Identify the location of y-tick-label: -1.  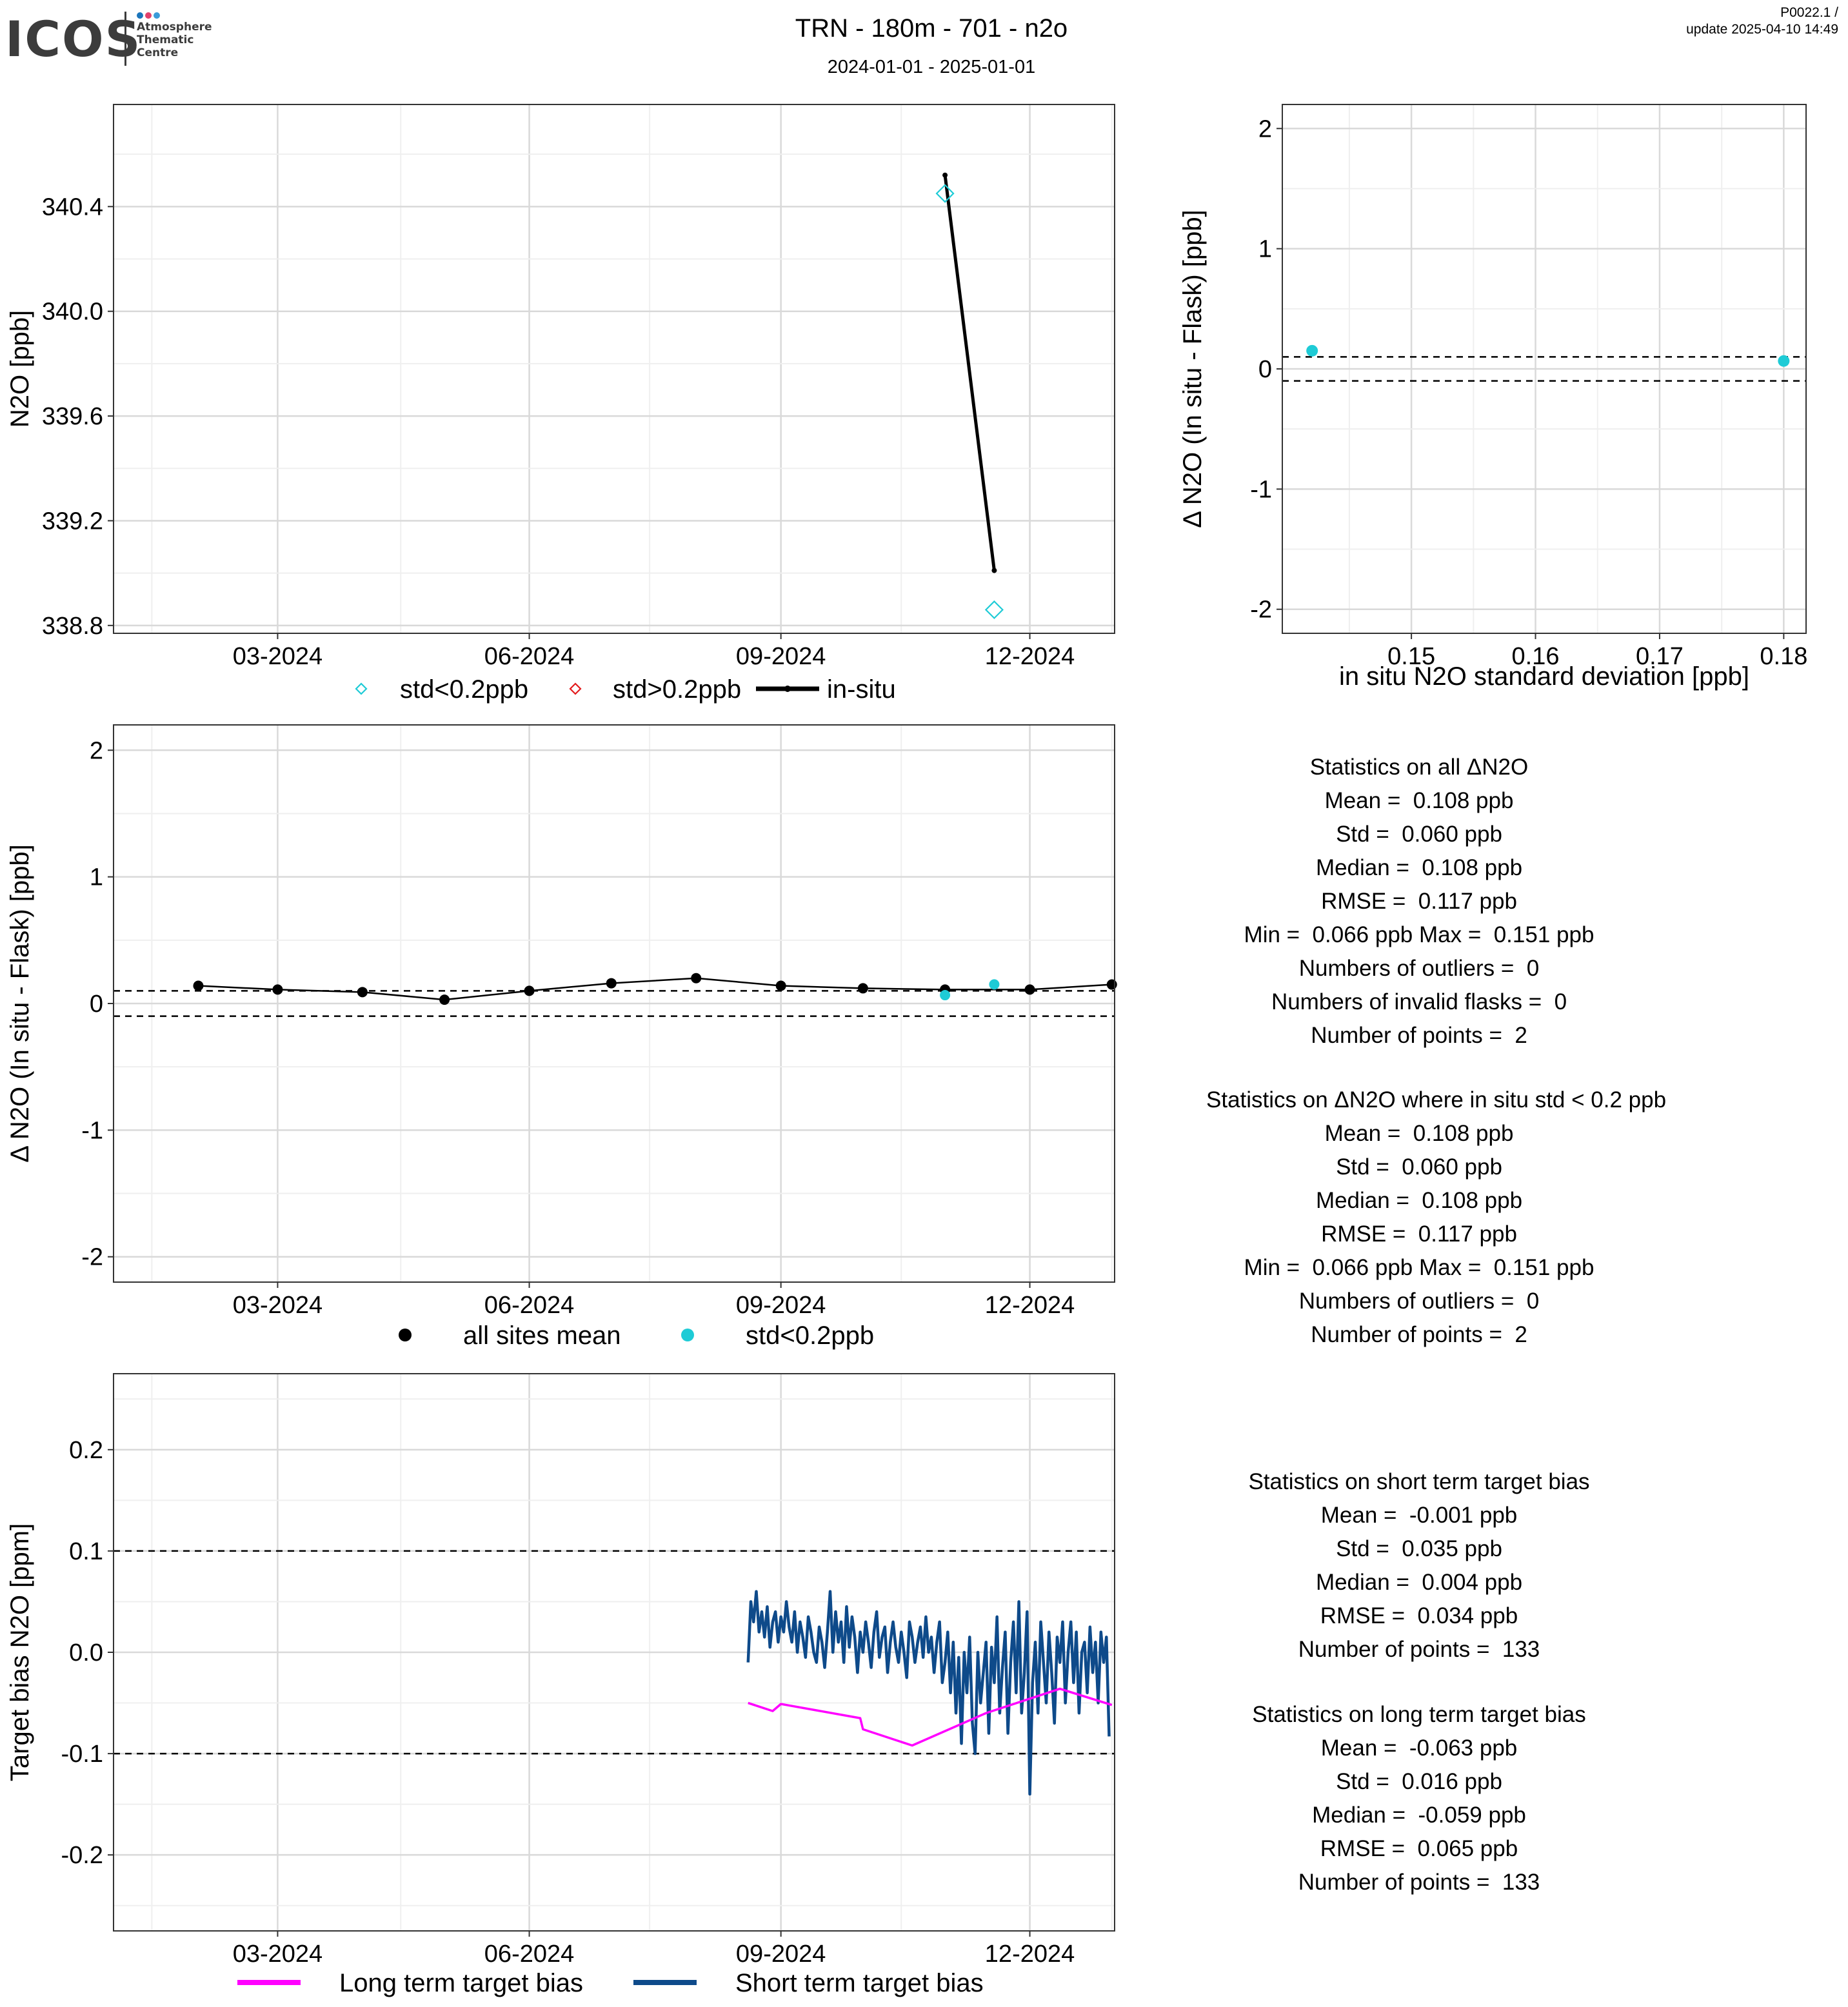
(92, 1130).